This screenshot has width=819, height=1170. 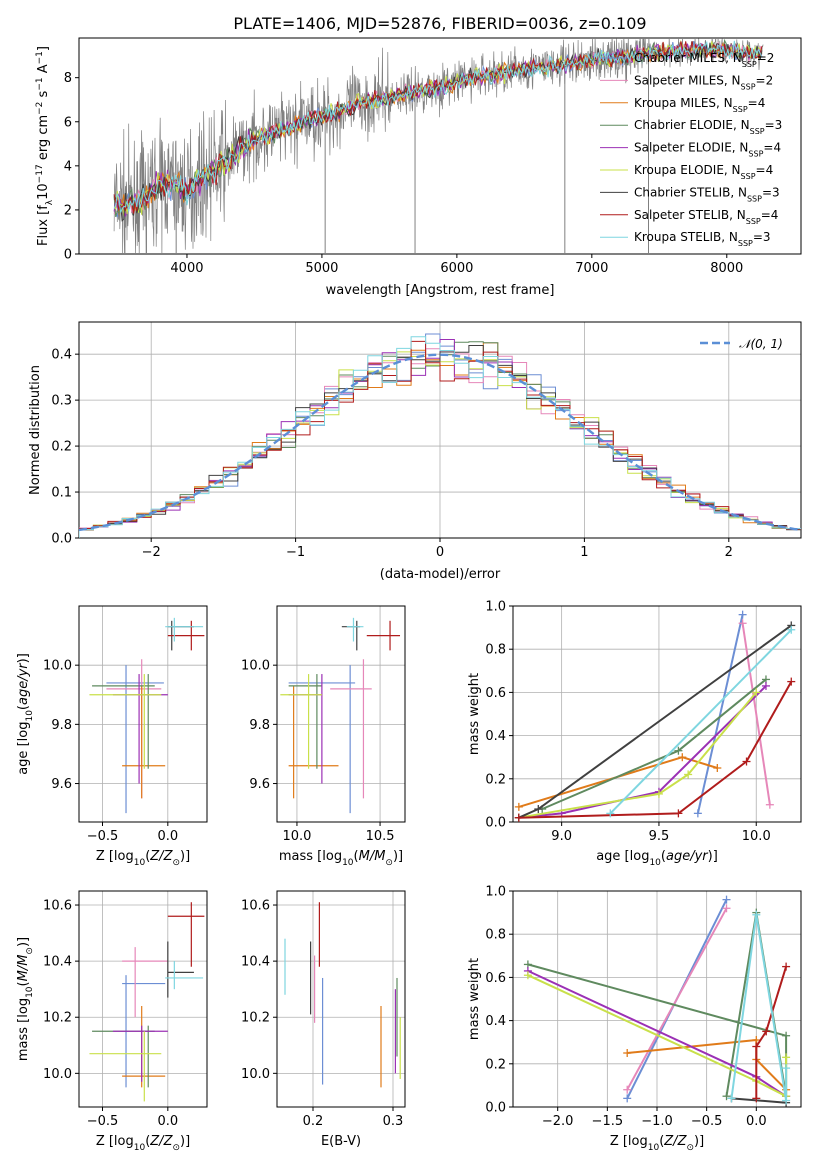 I want to click on residuals-xtick-label: 1, so click(x=584, y=552).